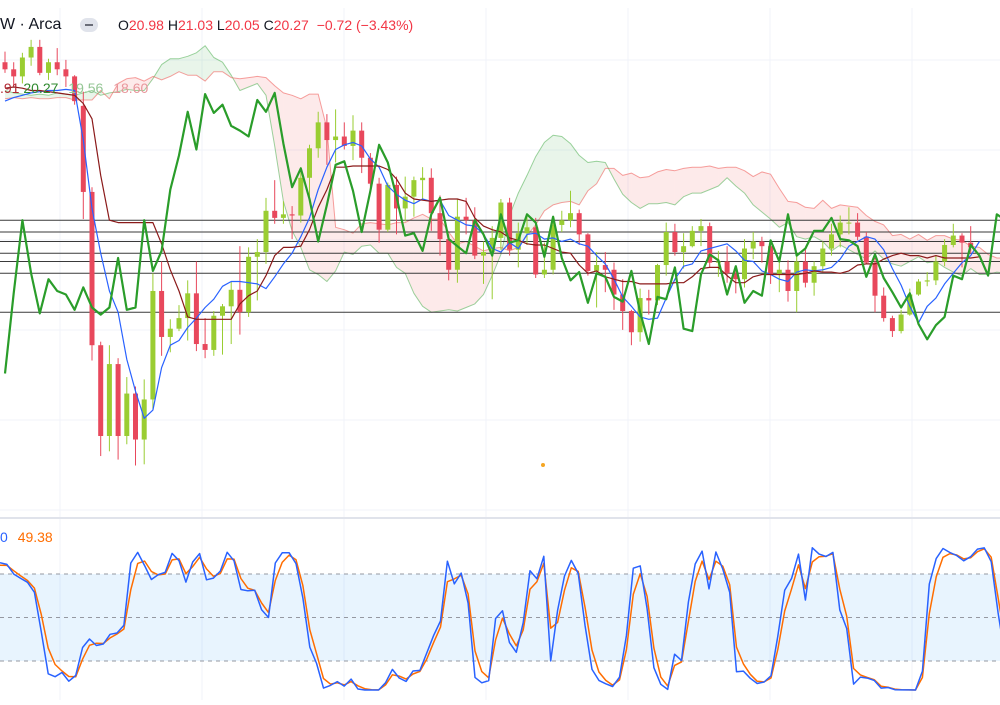 The width and height of the screenshot is (1000, 705). I want to click on ichimoku-legend: .91 20.27 19.56 18.60, so click(74, 88).